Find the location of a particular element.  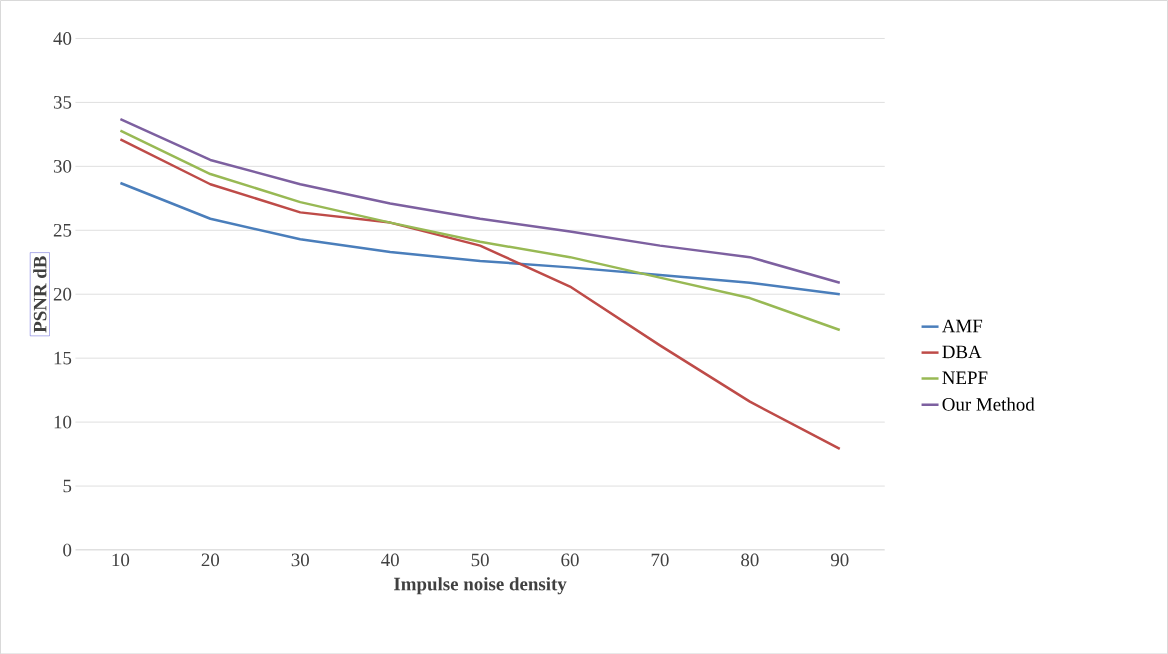

x-tick-label: 60 is located at coordinates (570, 560).